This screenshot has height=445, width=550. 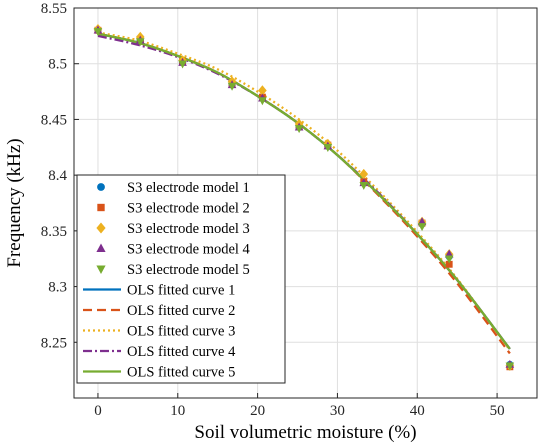 I want to click on legend-label: OLS fitted curve 1, so click(x=181, y=291).